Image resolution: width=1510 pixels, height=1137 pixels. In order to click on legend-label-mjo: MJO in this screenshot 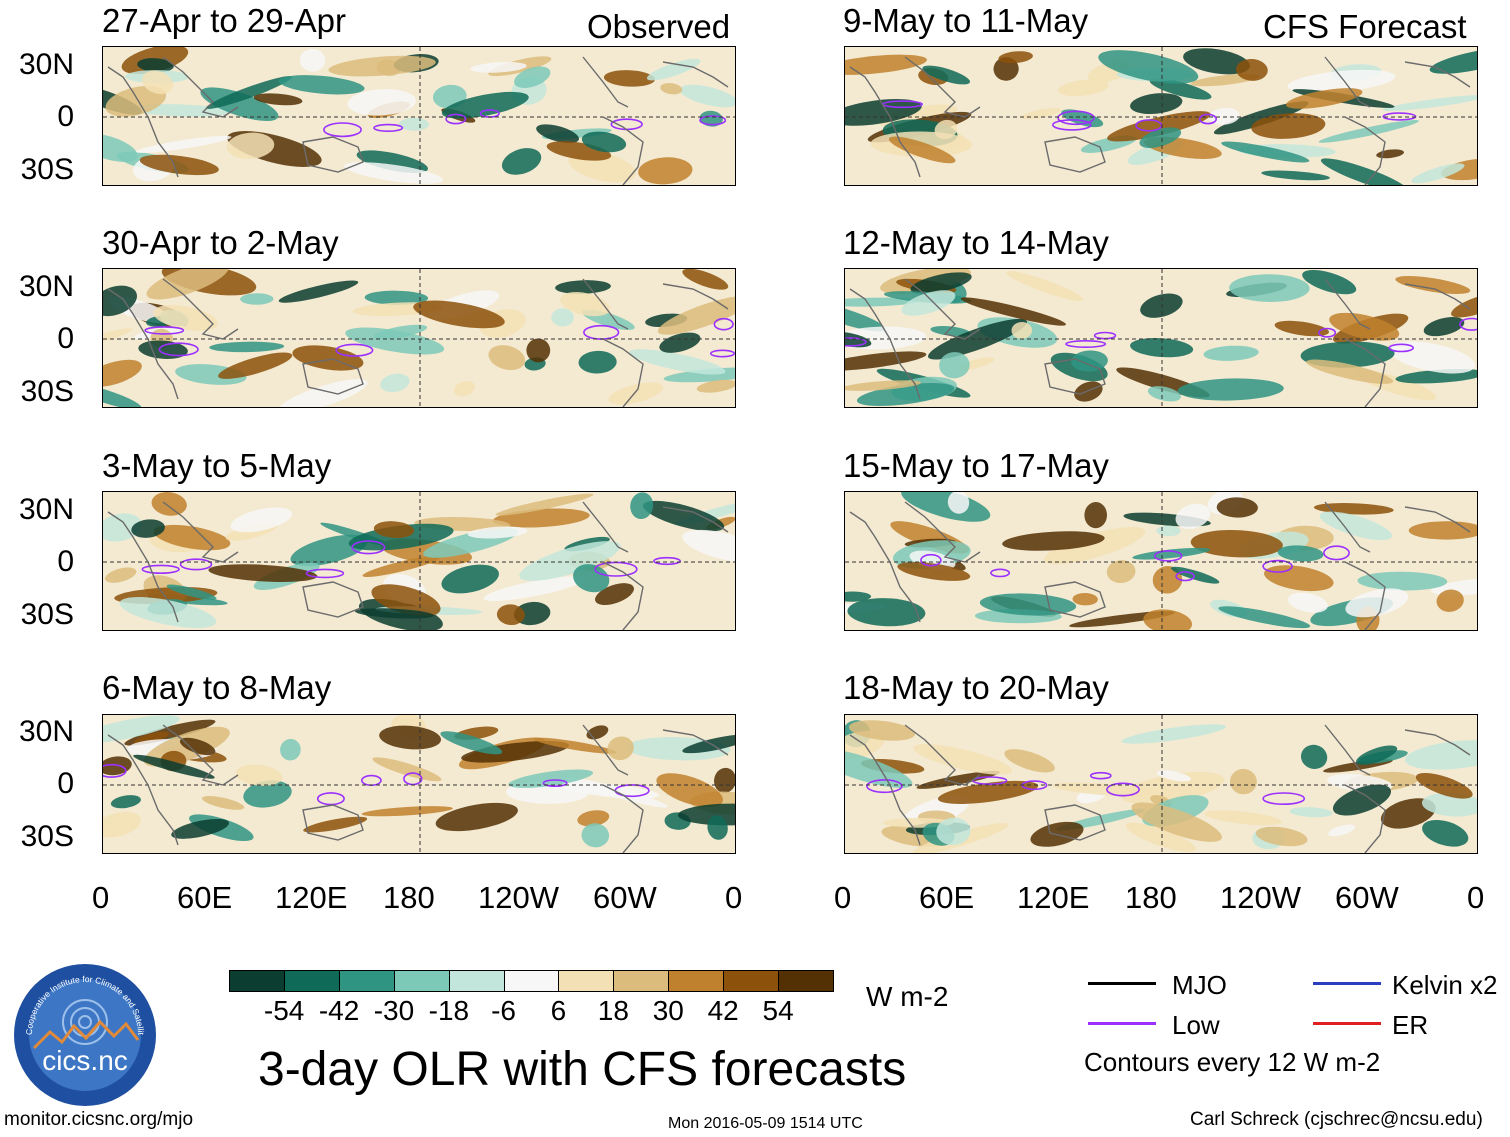, I will do `click(1199, 985)`.